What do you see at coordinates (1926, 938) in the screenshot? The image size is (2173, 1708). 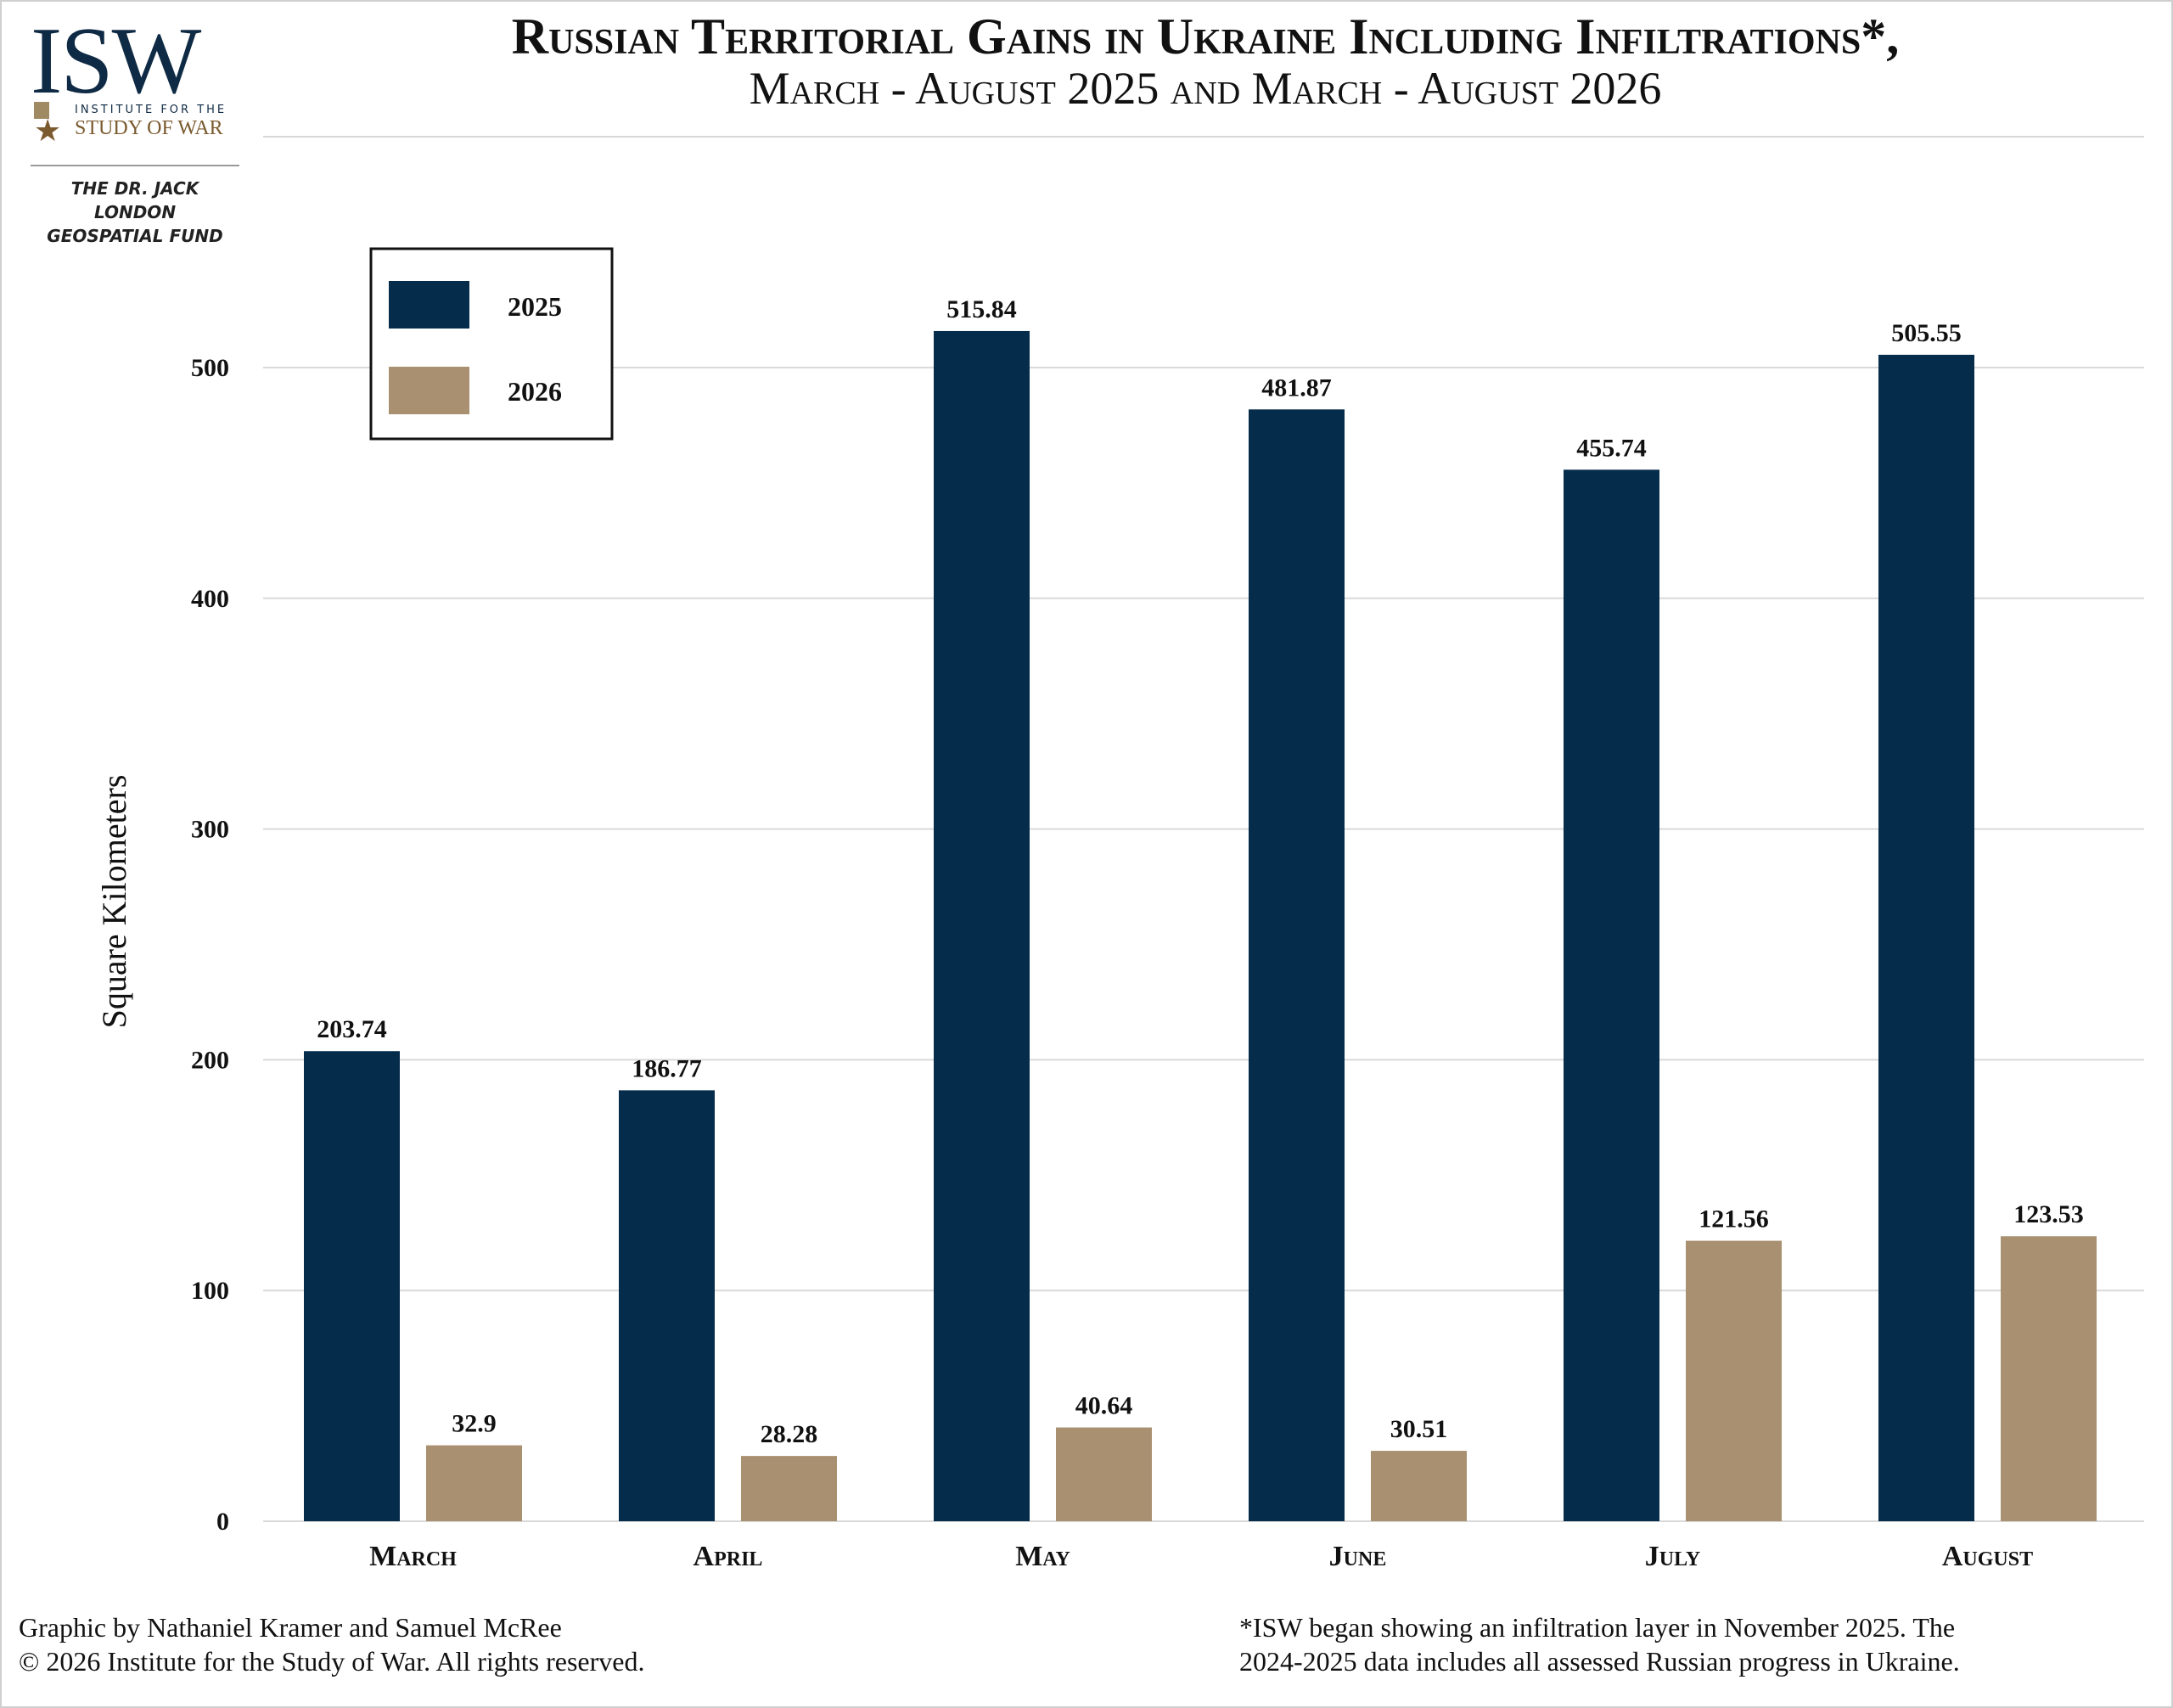 I see `bar-2025-august` at bounding box center [1926, 938].